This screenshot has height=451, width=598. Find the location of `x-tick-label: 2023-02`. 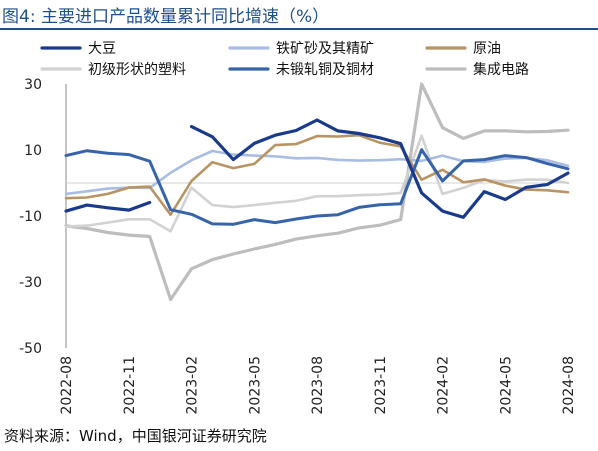

x-tick-label: 2023-02 is located at coordinates (193, 385).